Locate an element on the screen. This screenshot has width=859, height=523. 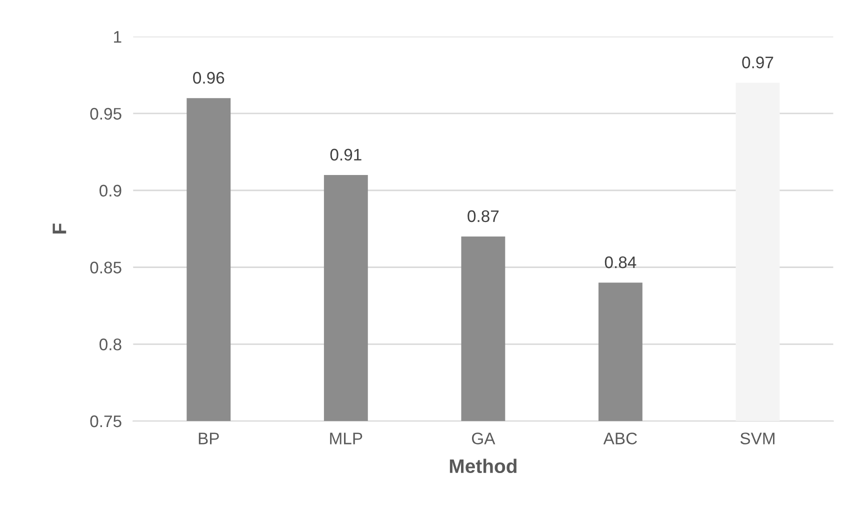
x-tick-label: SVM is located at coordinates (757, 438).